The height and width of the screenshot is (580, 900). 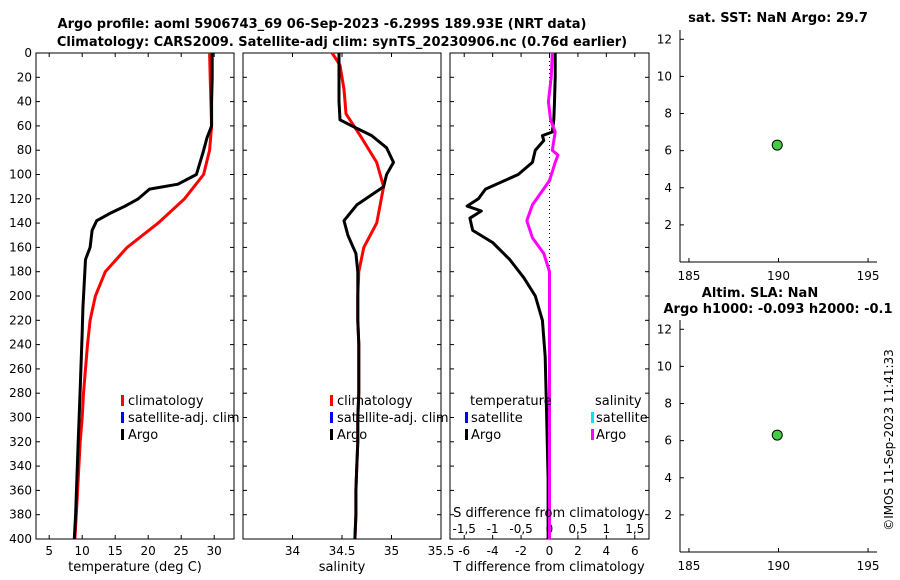 What do you see at coordinates (760, 293) in the screenshot?
I see `sla-panel-title-1: Altim. SLA: NaN` at bounding box center [760, 293].